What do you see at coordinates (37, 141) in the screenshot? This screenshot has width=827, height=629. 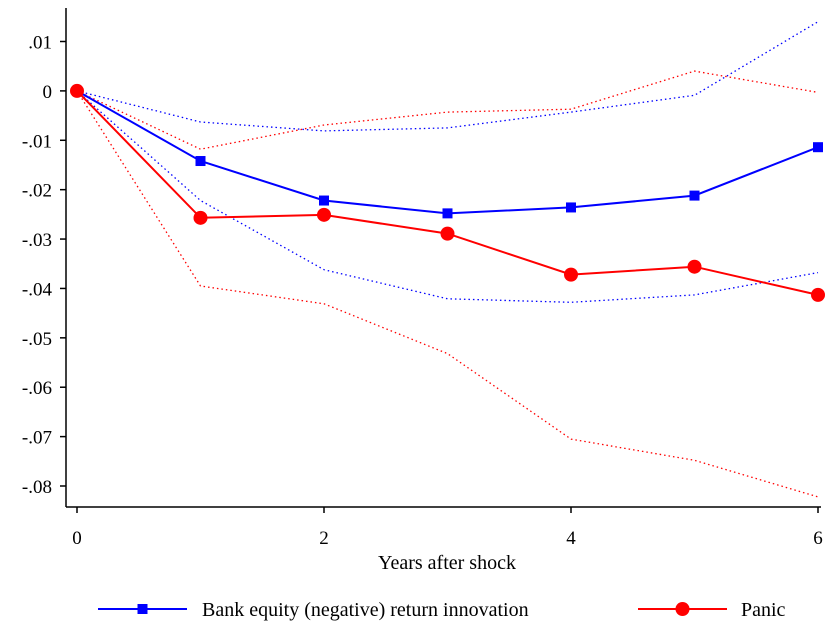 I see `y-tick-label: -.01` at bounding box center [37, 141].